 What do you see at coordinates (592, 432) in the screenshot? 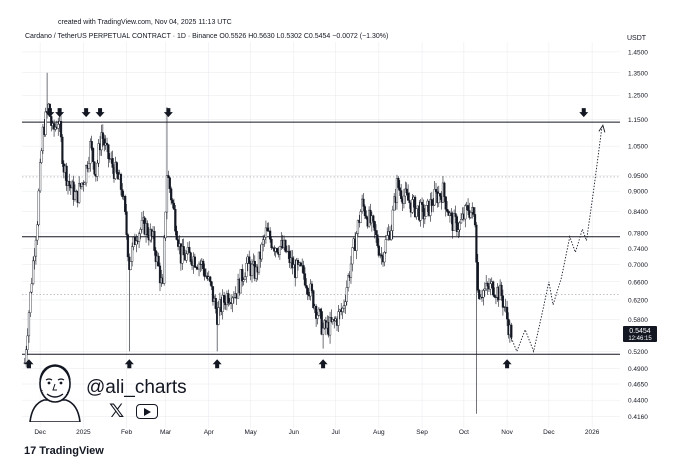
I see `x-tick-label: 2026` at bounding box center [592, 432].